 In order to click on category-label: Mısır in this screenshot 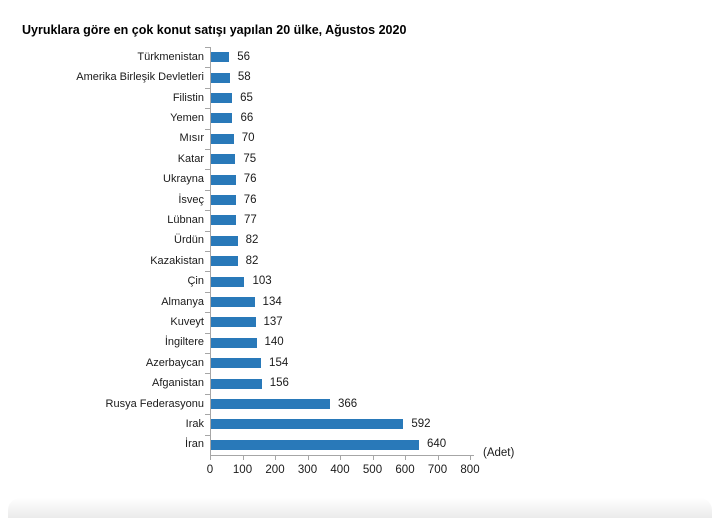, I will do `click(191, 138)`.